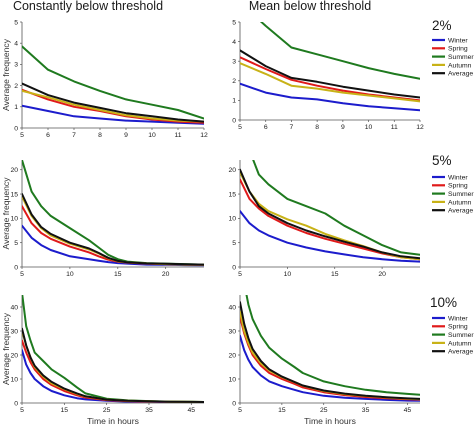 This screenshot has height=428, width=475. I want to click on x-tick-label: 25, so click(324, 410).